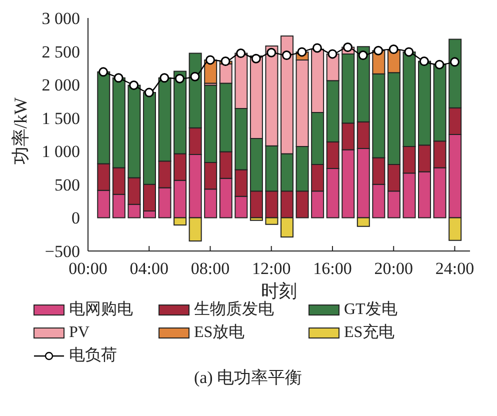 The image size is (497, 416). I want to click on y-tick-label: −500, so click(62, 252).